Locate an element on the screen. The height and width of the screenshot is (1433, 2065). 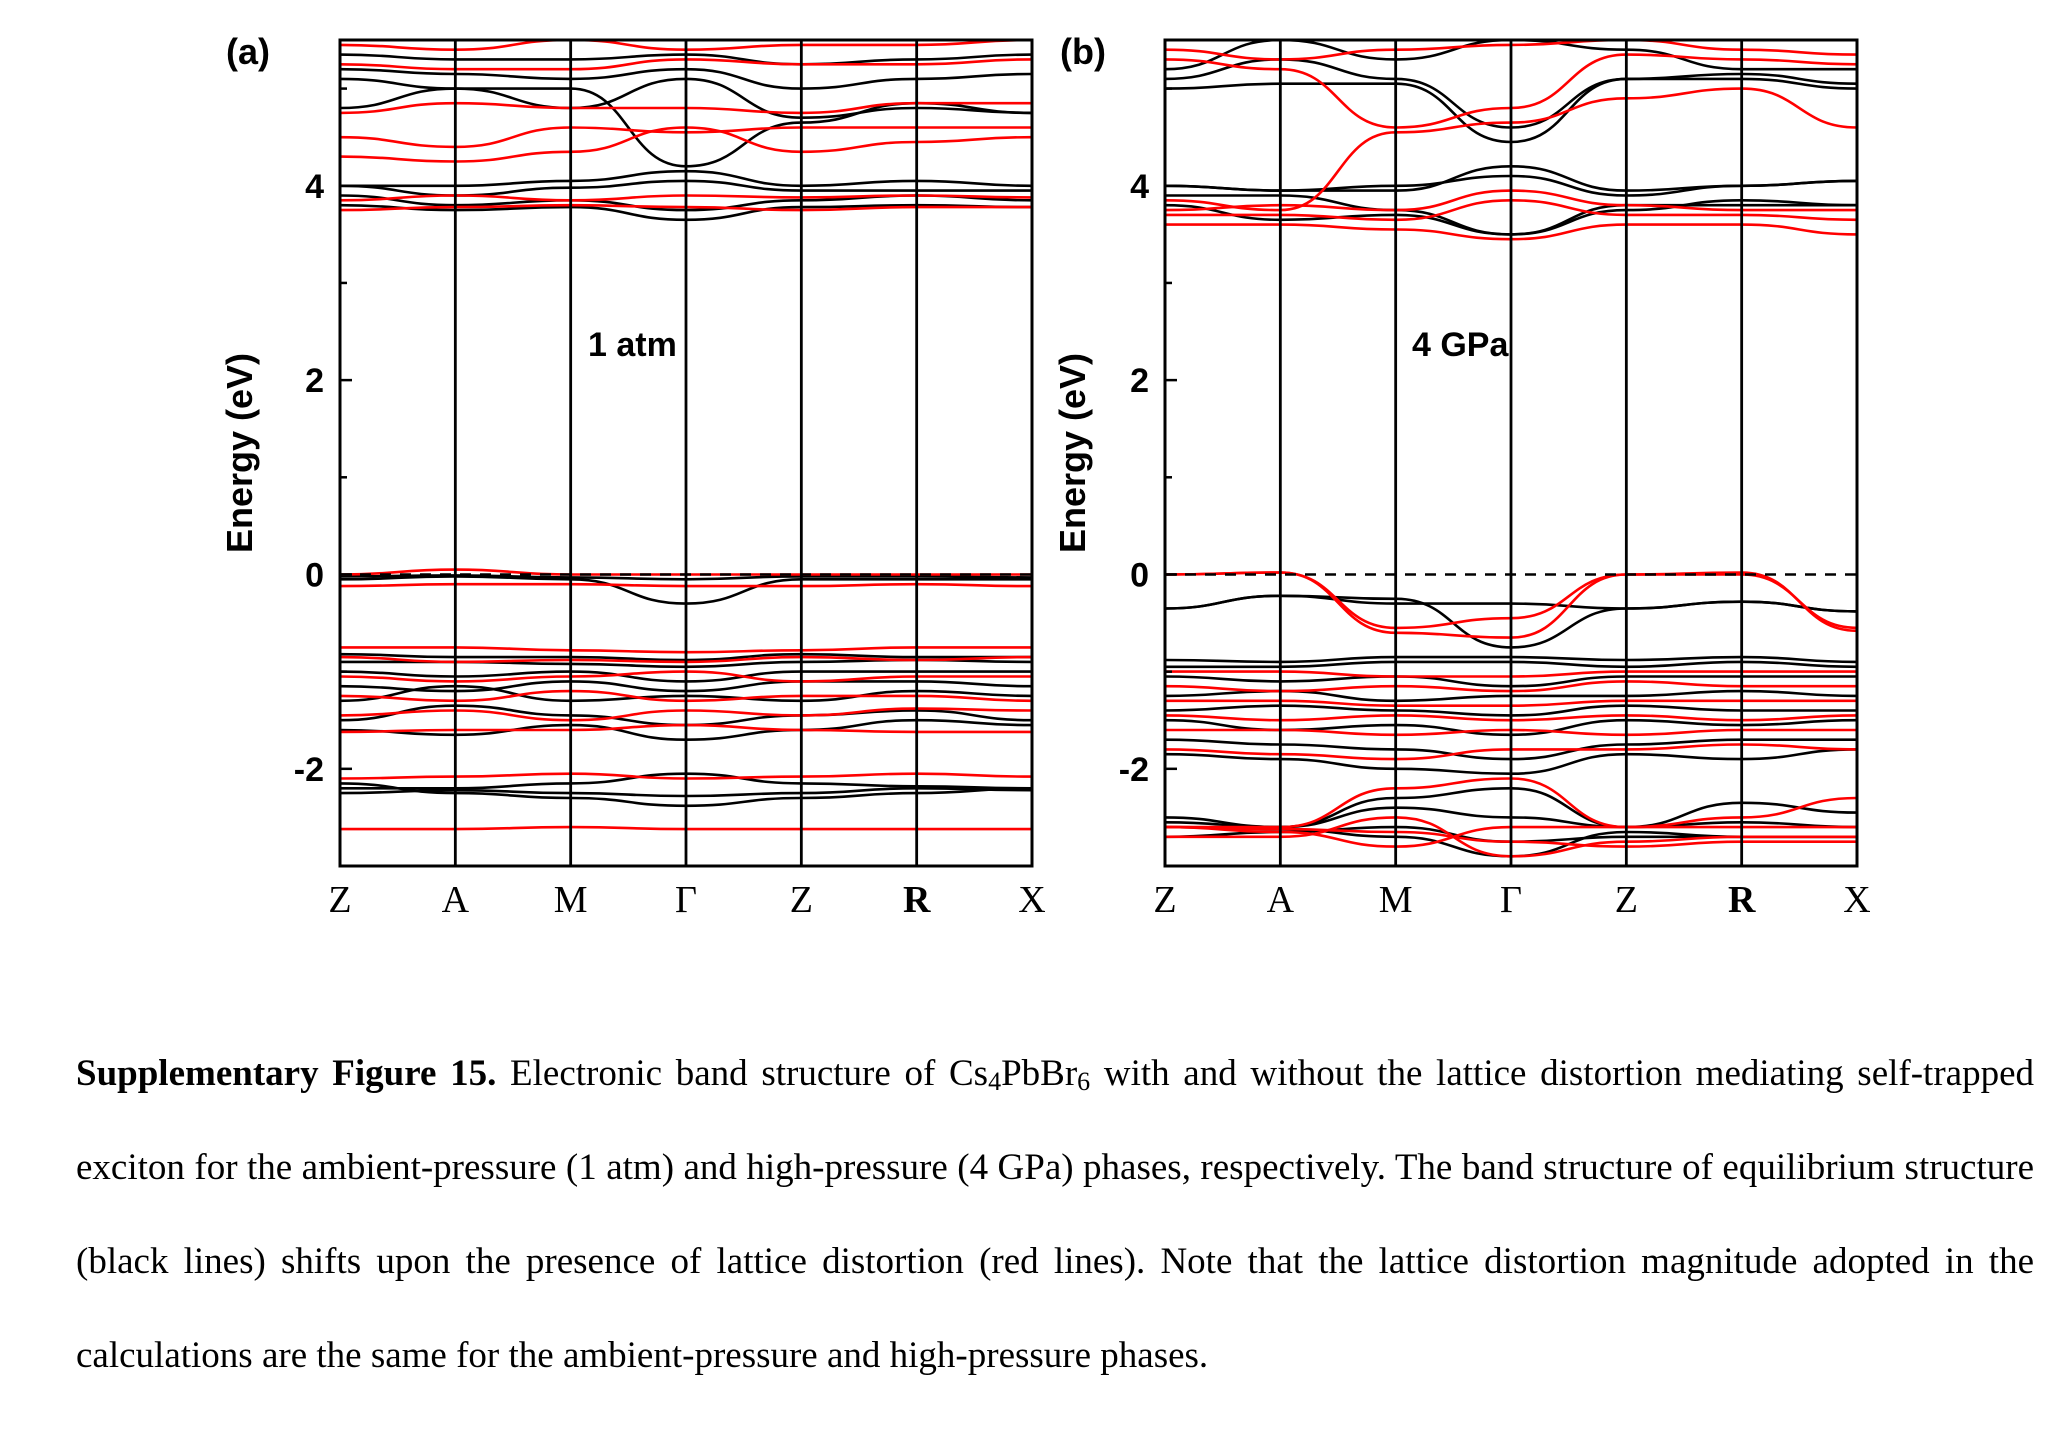
panel-letter: (b) is located at coordinates (1083, 51).